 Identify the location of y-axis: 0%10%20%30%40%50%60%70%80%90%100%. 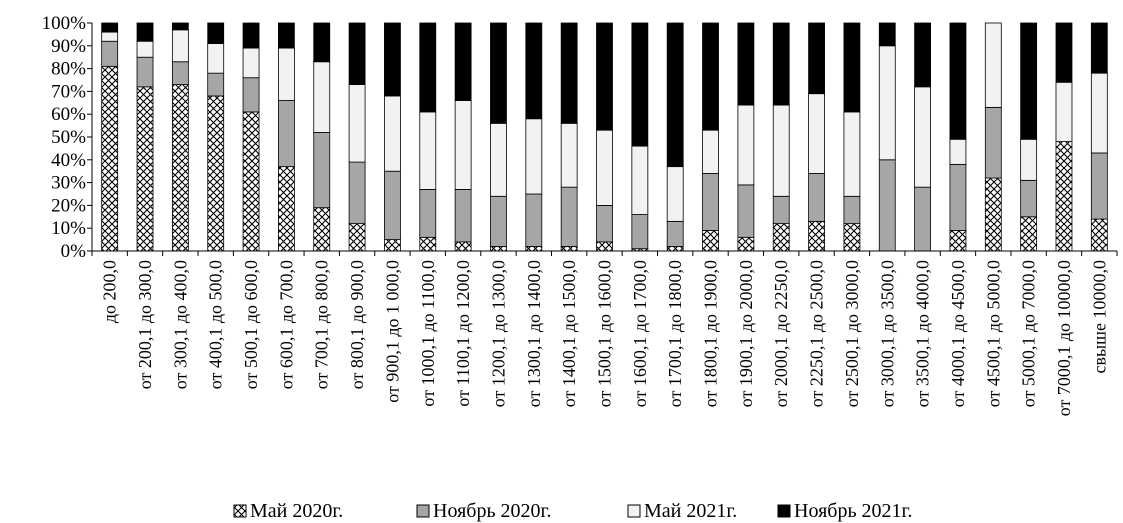
(67, 137).